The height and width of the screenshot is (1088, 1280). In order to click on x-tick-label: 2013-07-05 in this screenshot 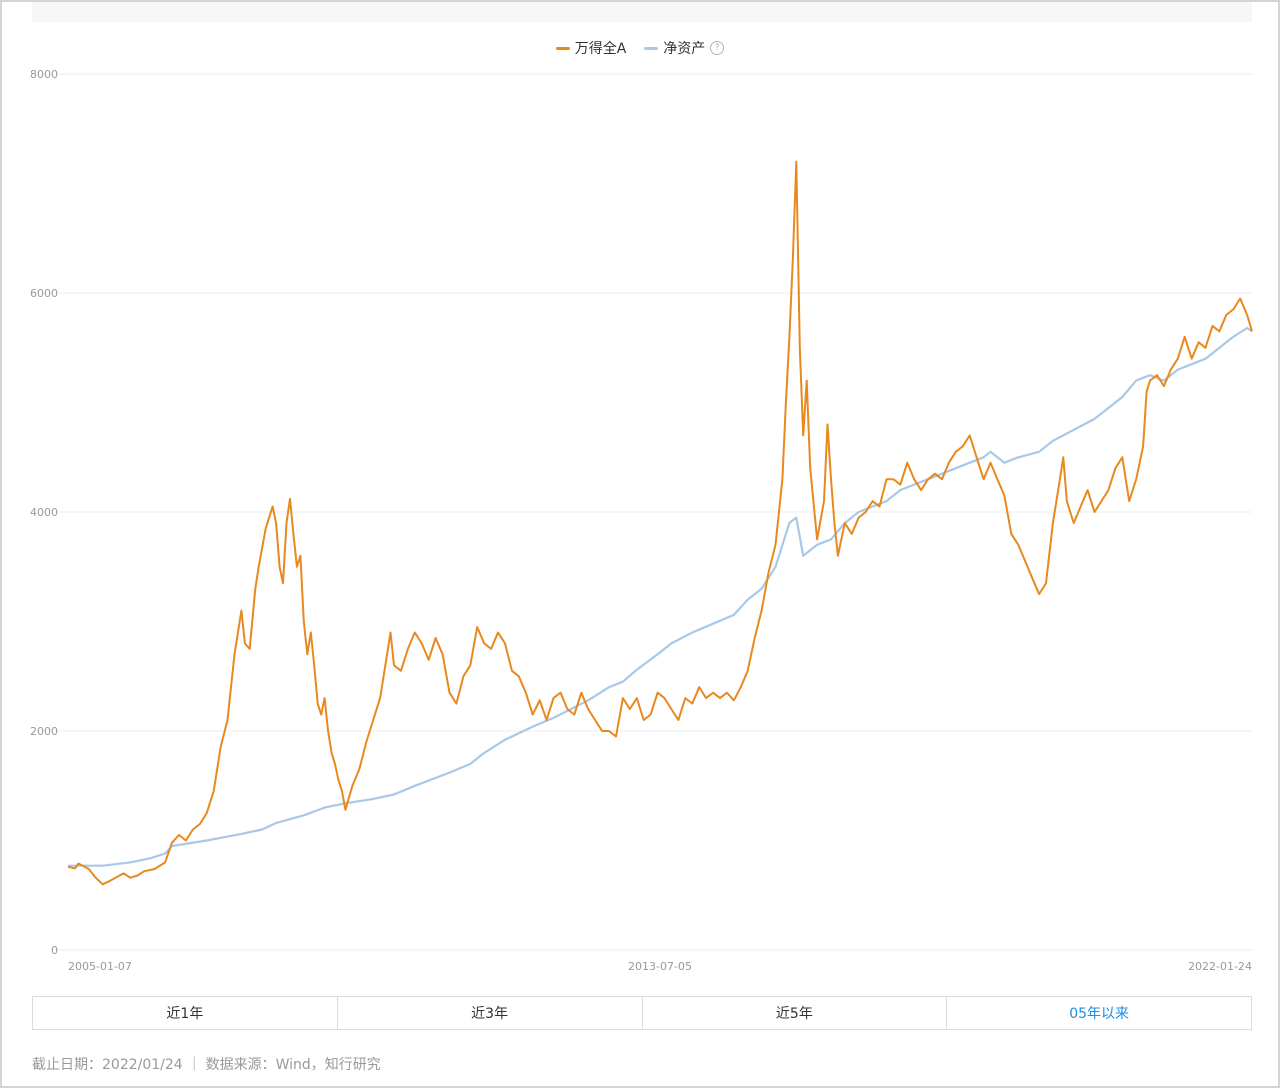, I will do `click(660, 966)`.